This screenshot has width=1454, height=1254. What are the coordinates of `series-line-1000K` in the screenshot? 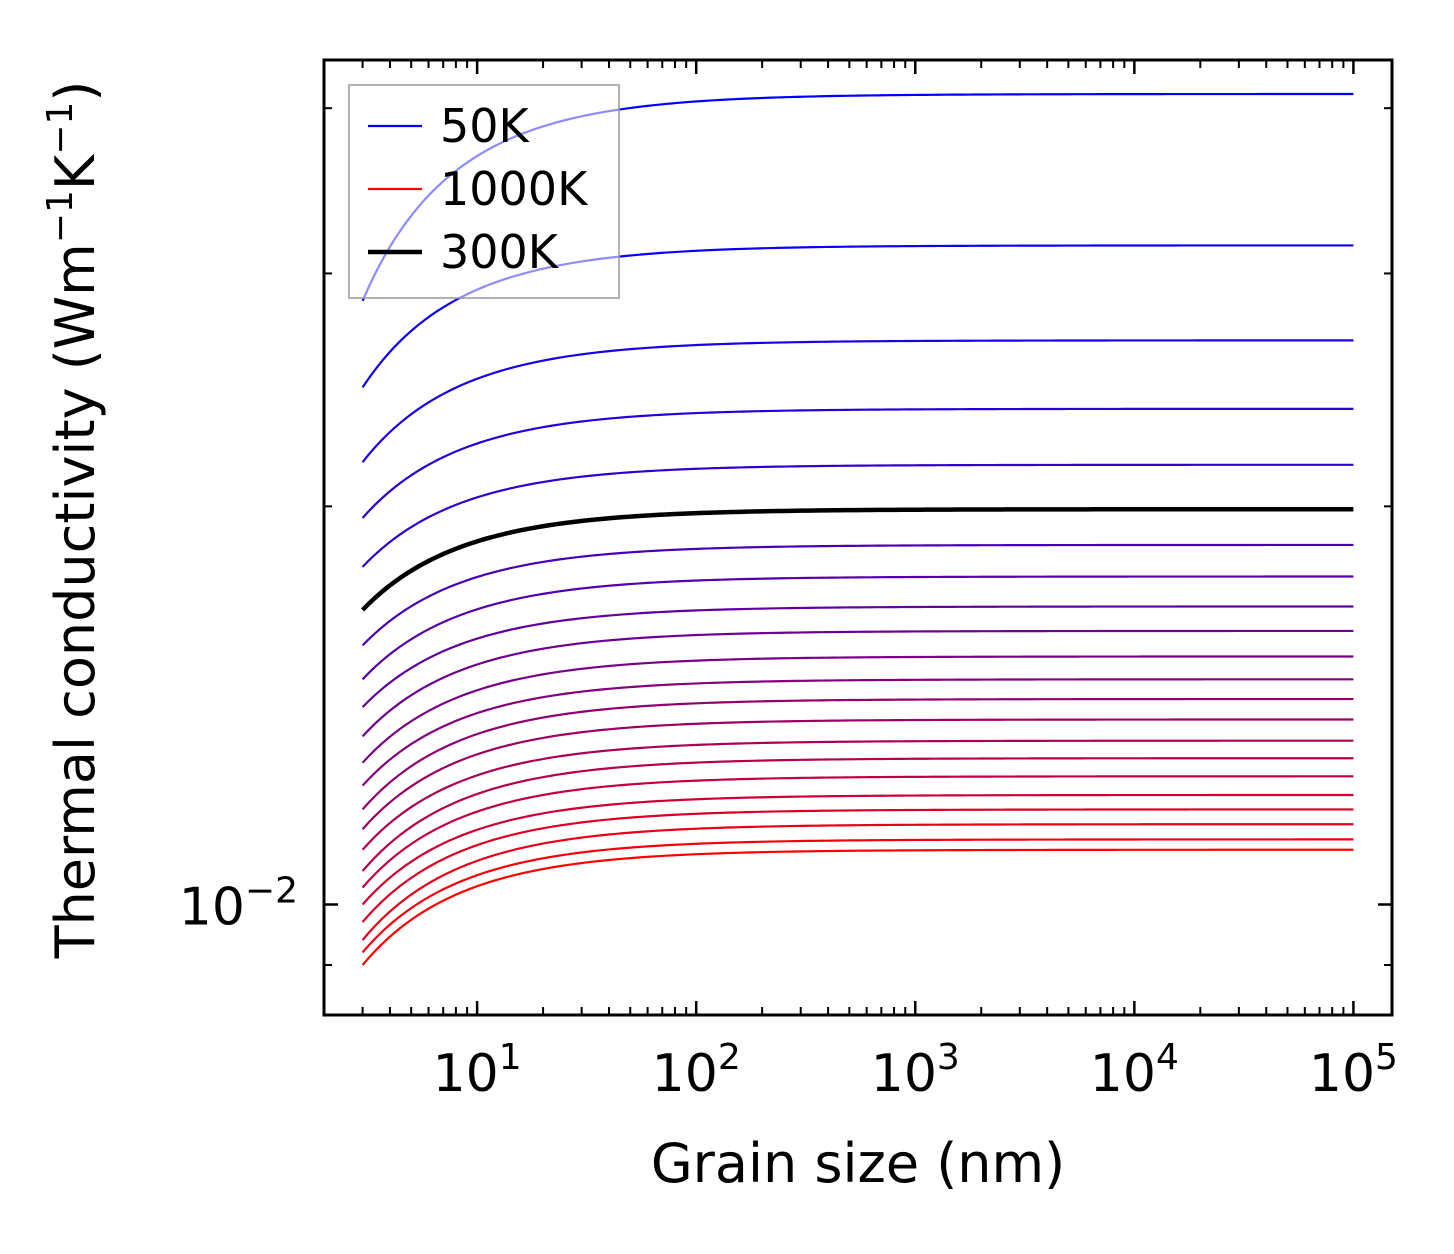 It's located at (857, 907).